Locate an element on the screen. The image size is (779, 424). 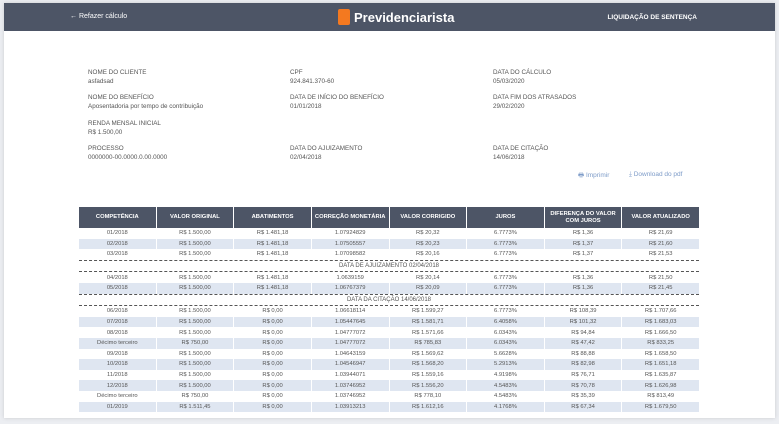
field-value: asfadsad is located at coordinates (101, 81).